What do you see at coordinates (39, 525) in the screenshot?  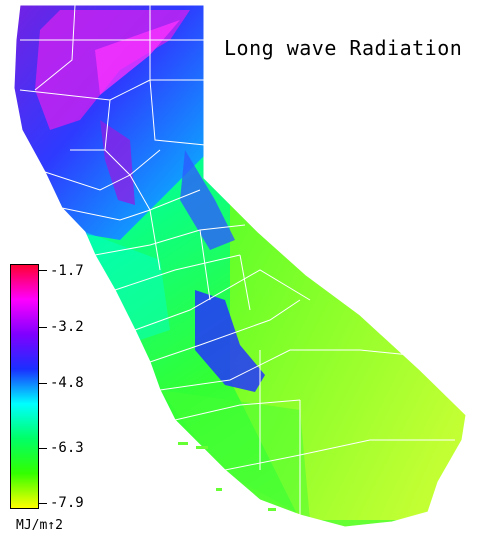 I see `legend-units: MJ/m↑2` at bounding box center [39, 525].